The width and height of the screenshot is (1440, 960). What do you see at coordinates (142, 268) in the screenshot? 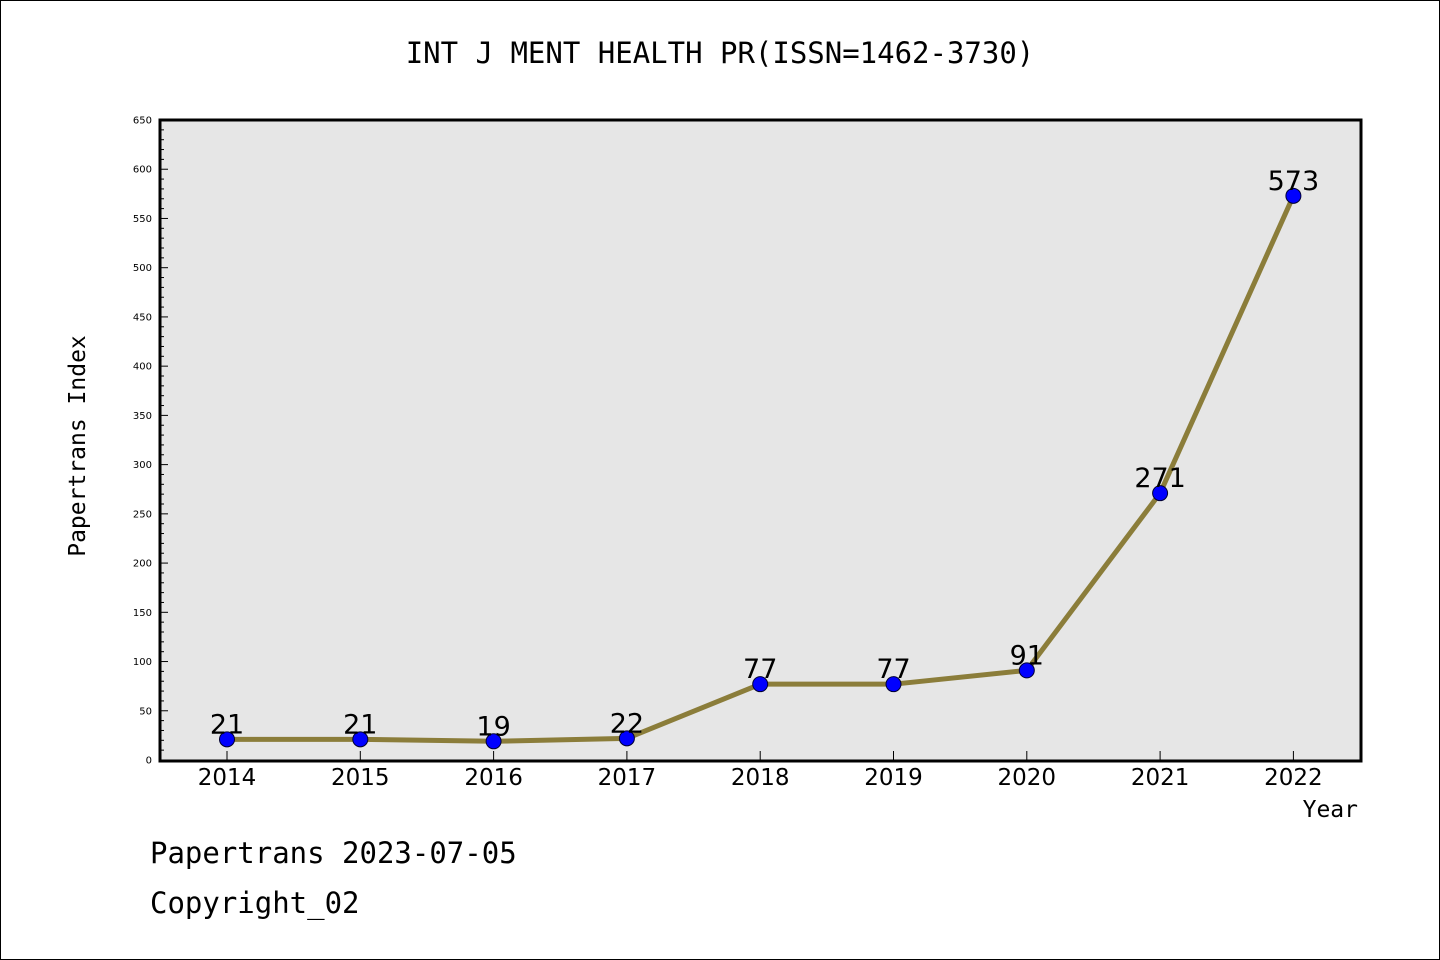
I see `y-tick-label: 500` at bounding box center [142, 268].